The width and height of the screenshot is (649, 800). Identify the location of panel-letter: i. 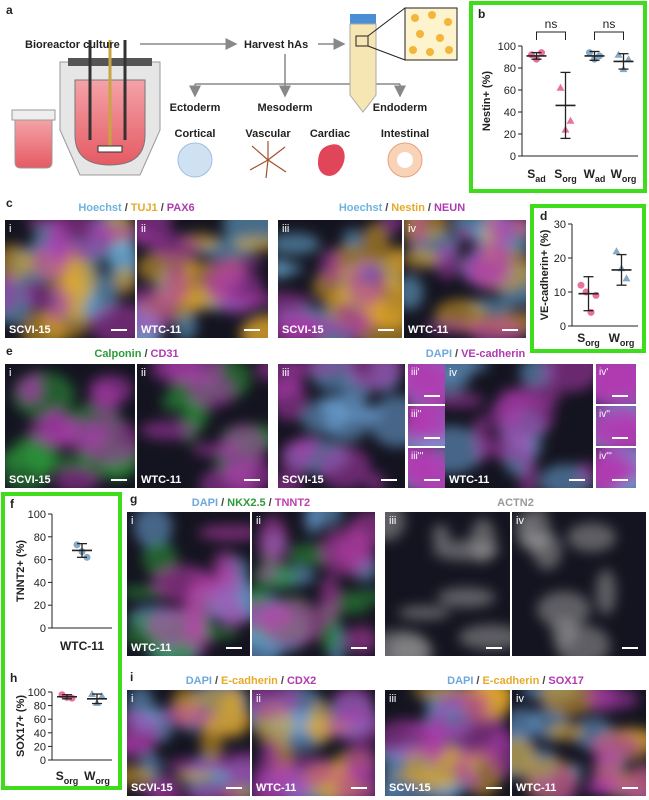
(131, 677).